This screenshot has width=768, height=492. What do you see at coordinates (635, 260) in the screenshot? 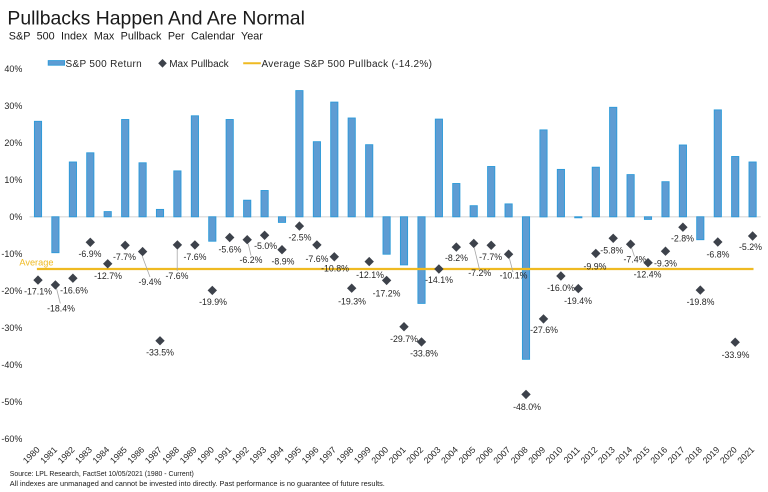
I see `svg-text: -7.4%` at bounding box center [635, 260].